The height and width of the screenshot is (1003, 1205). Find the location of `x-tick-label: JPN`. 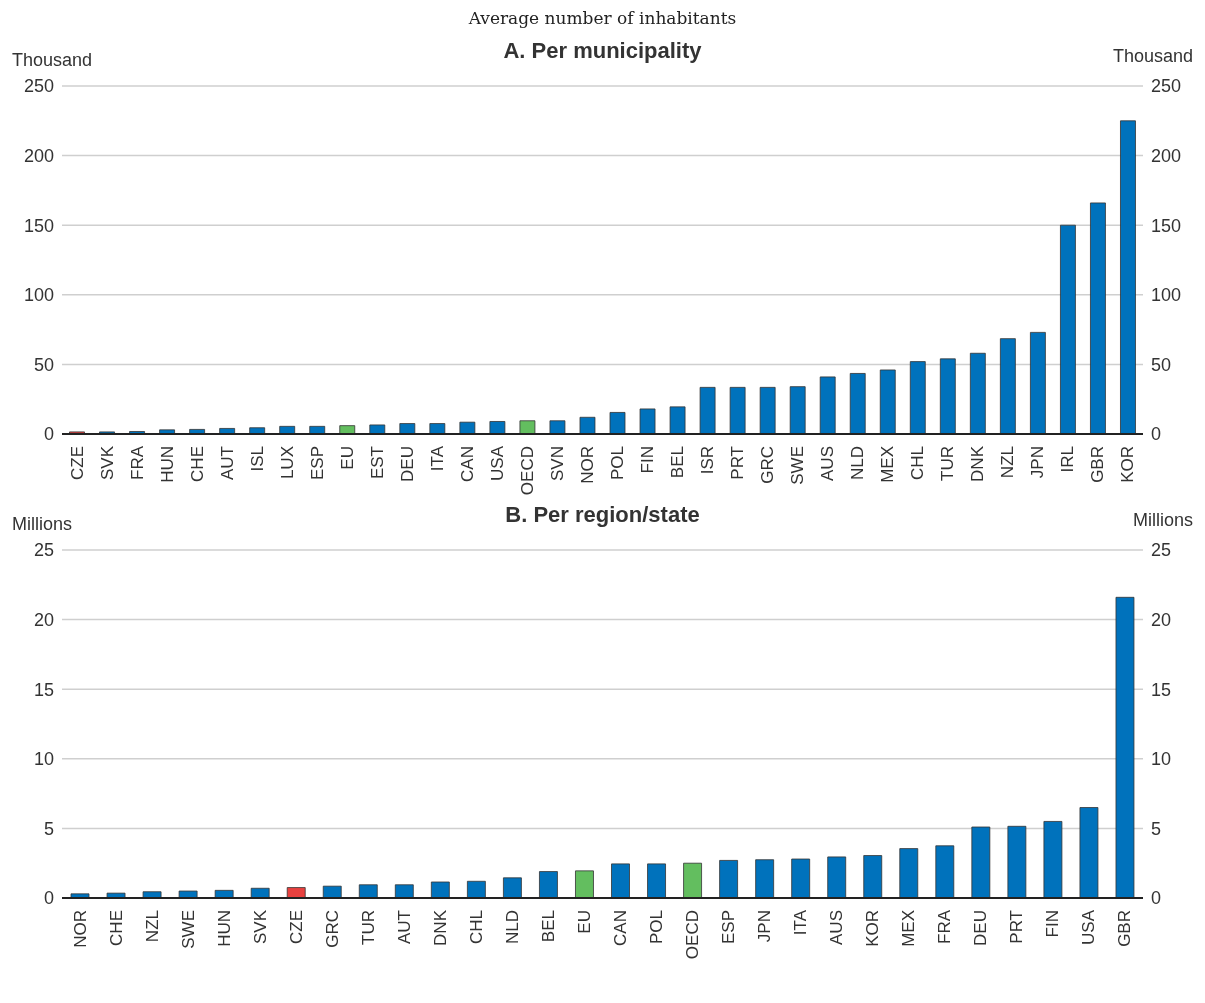

x-tick-label: JPN is located at coordinates (765, 926).